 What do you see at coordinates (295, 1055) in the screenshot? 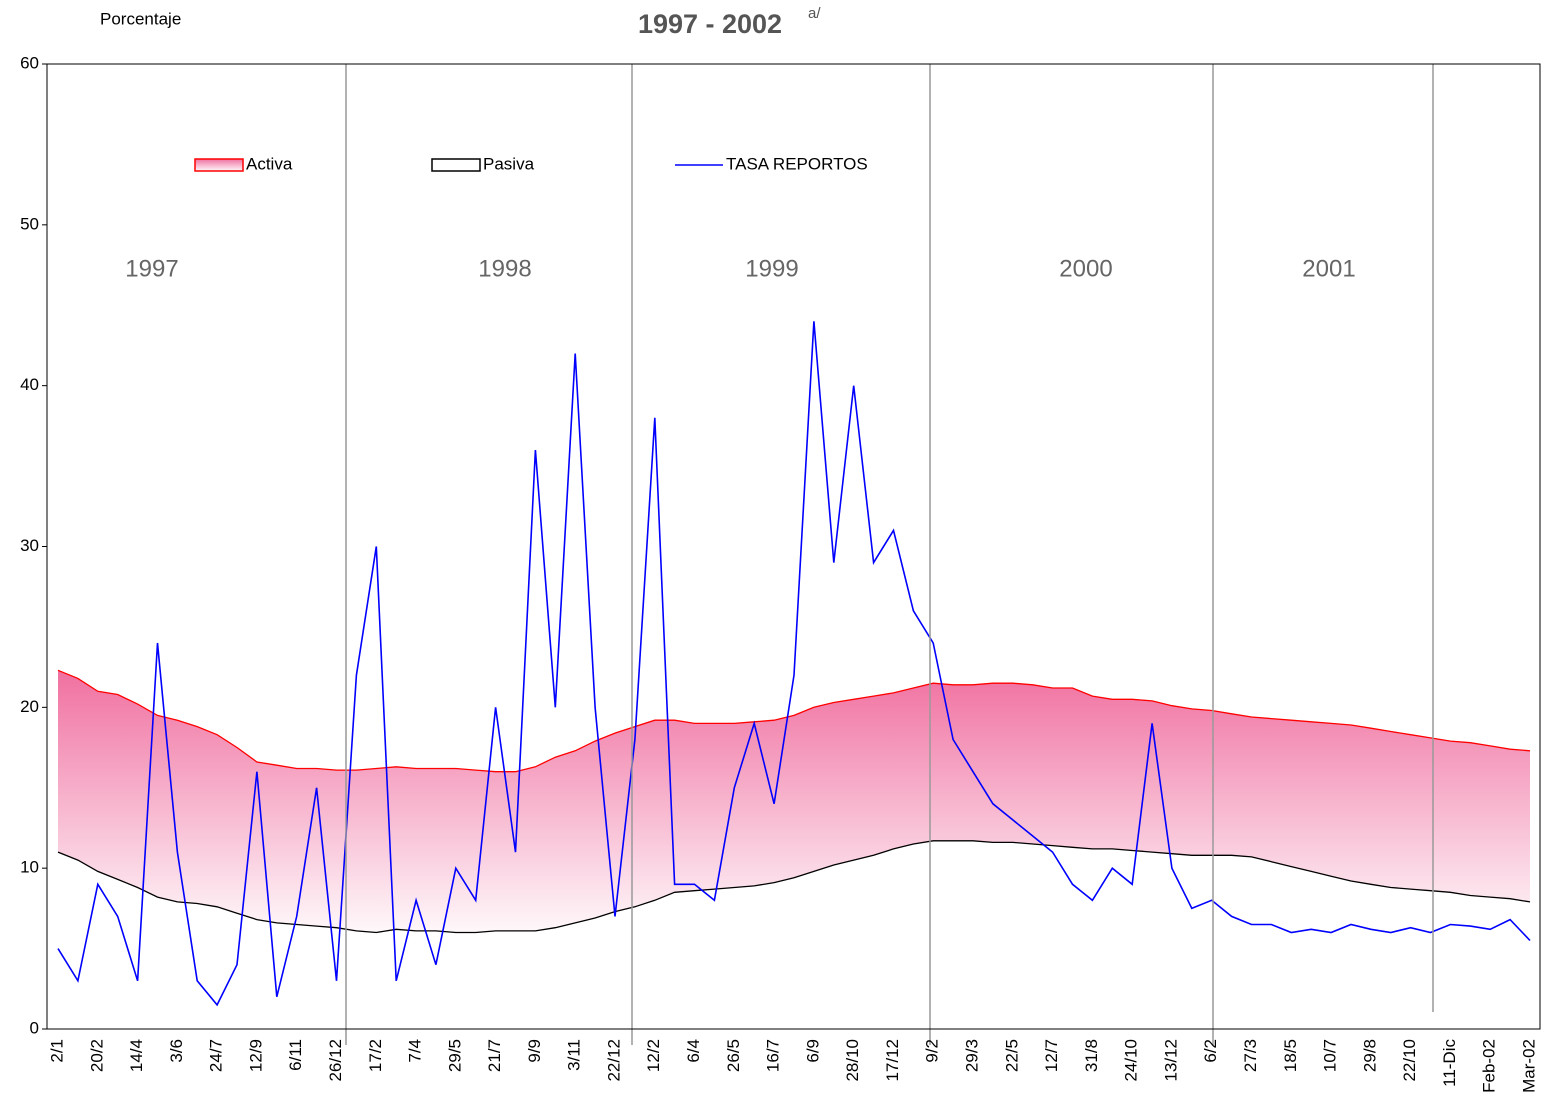
I see `x-tick-label: 6/11` at bounding box center [295, 1055].